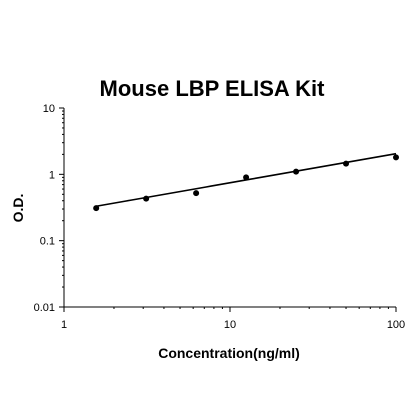  I want to click on x-axis-label: Concentration(ng/ml), so click(229, 353).